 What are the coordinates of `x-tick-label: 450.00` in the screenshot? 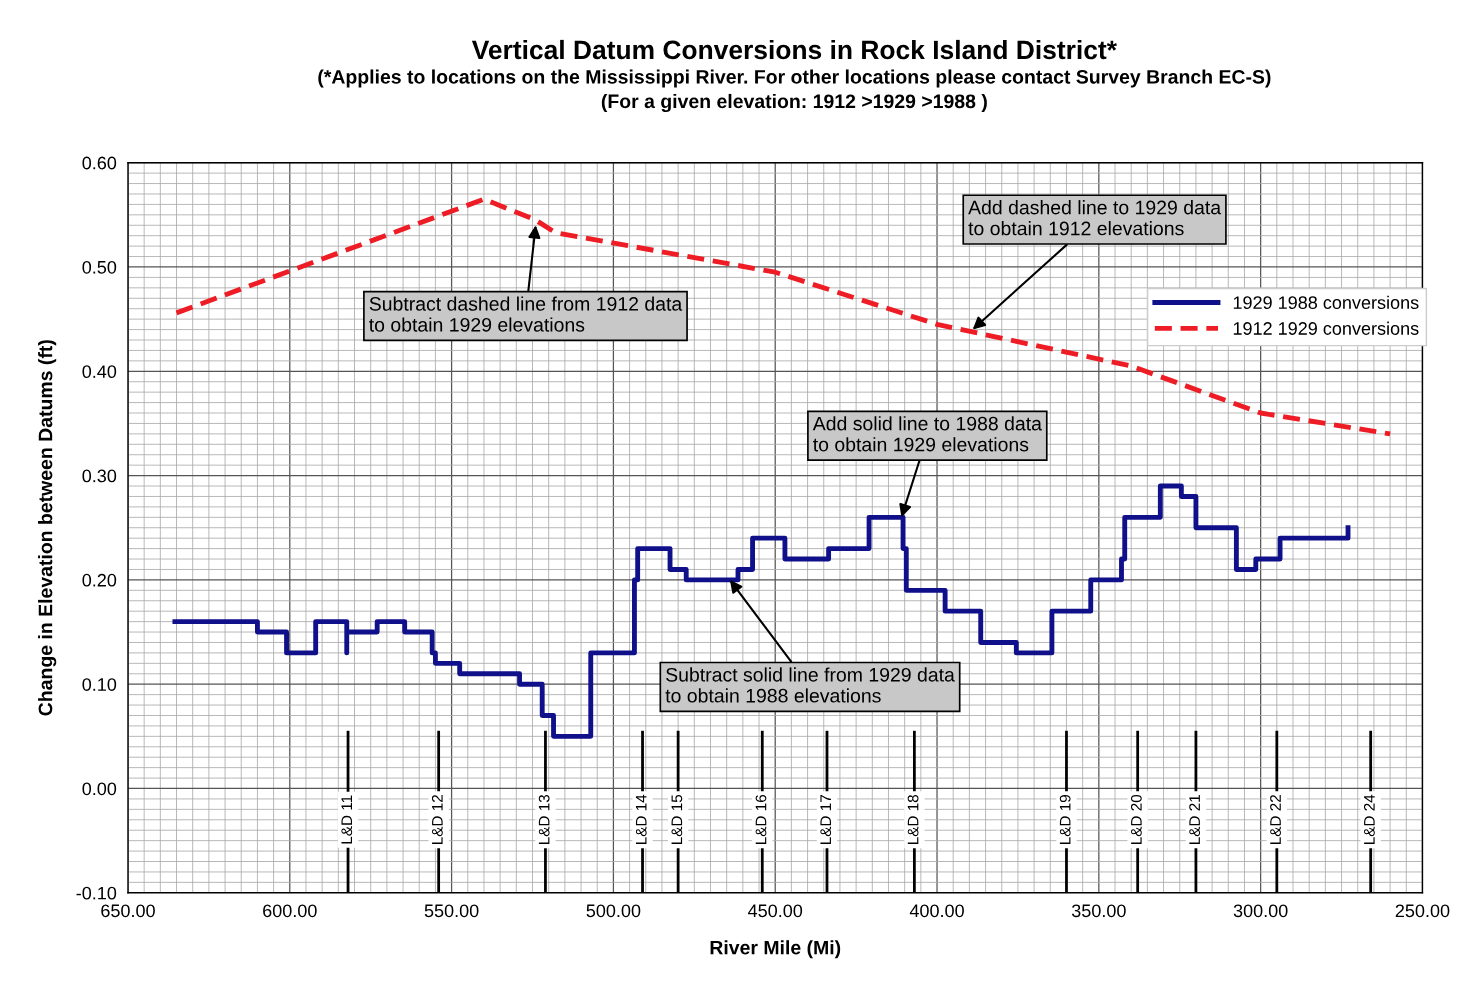 It's located at (775, 911).